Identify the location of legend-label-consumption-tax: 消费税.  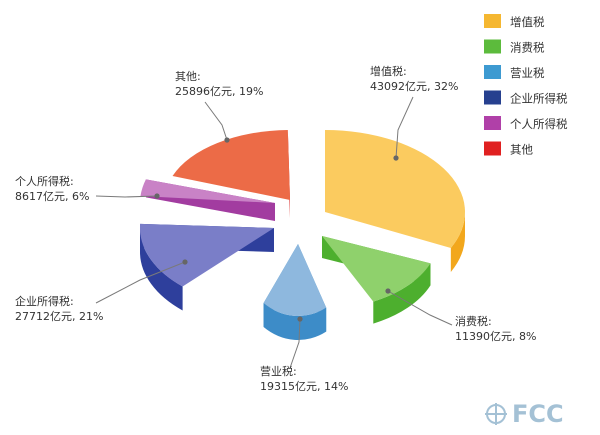
(527, 48).